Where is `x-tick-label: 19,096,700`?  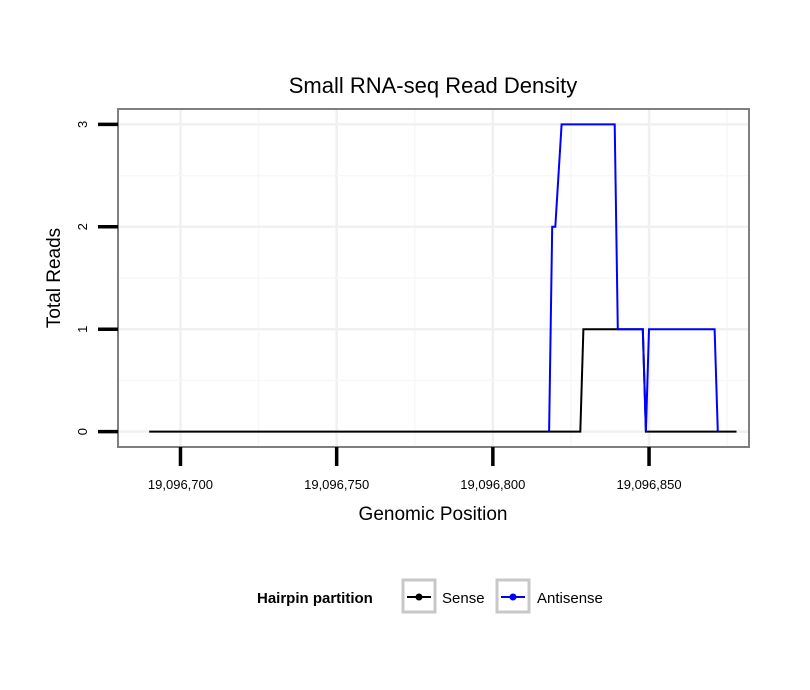 x-tick-label: 19,096,700 is located at coordinates (180, 484).